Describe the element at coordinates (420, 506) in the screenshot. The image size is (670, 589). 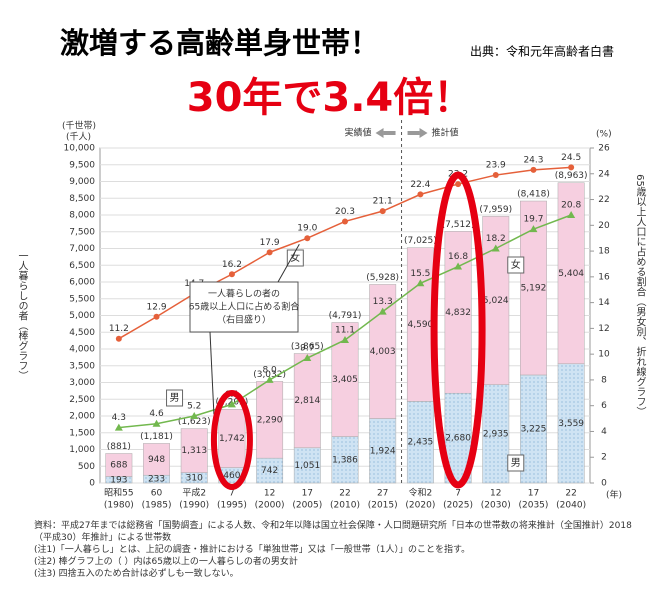
I see `x-tick-label: (2020)` at that location.